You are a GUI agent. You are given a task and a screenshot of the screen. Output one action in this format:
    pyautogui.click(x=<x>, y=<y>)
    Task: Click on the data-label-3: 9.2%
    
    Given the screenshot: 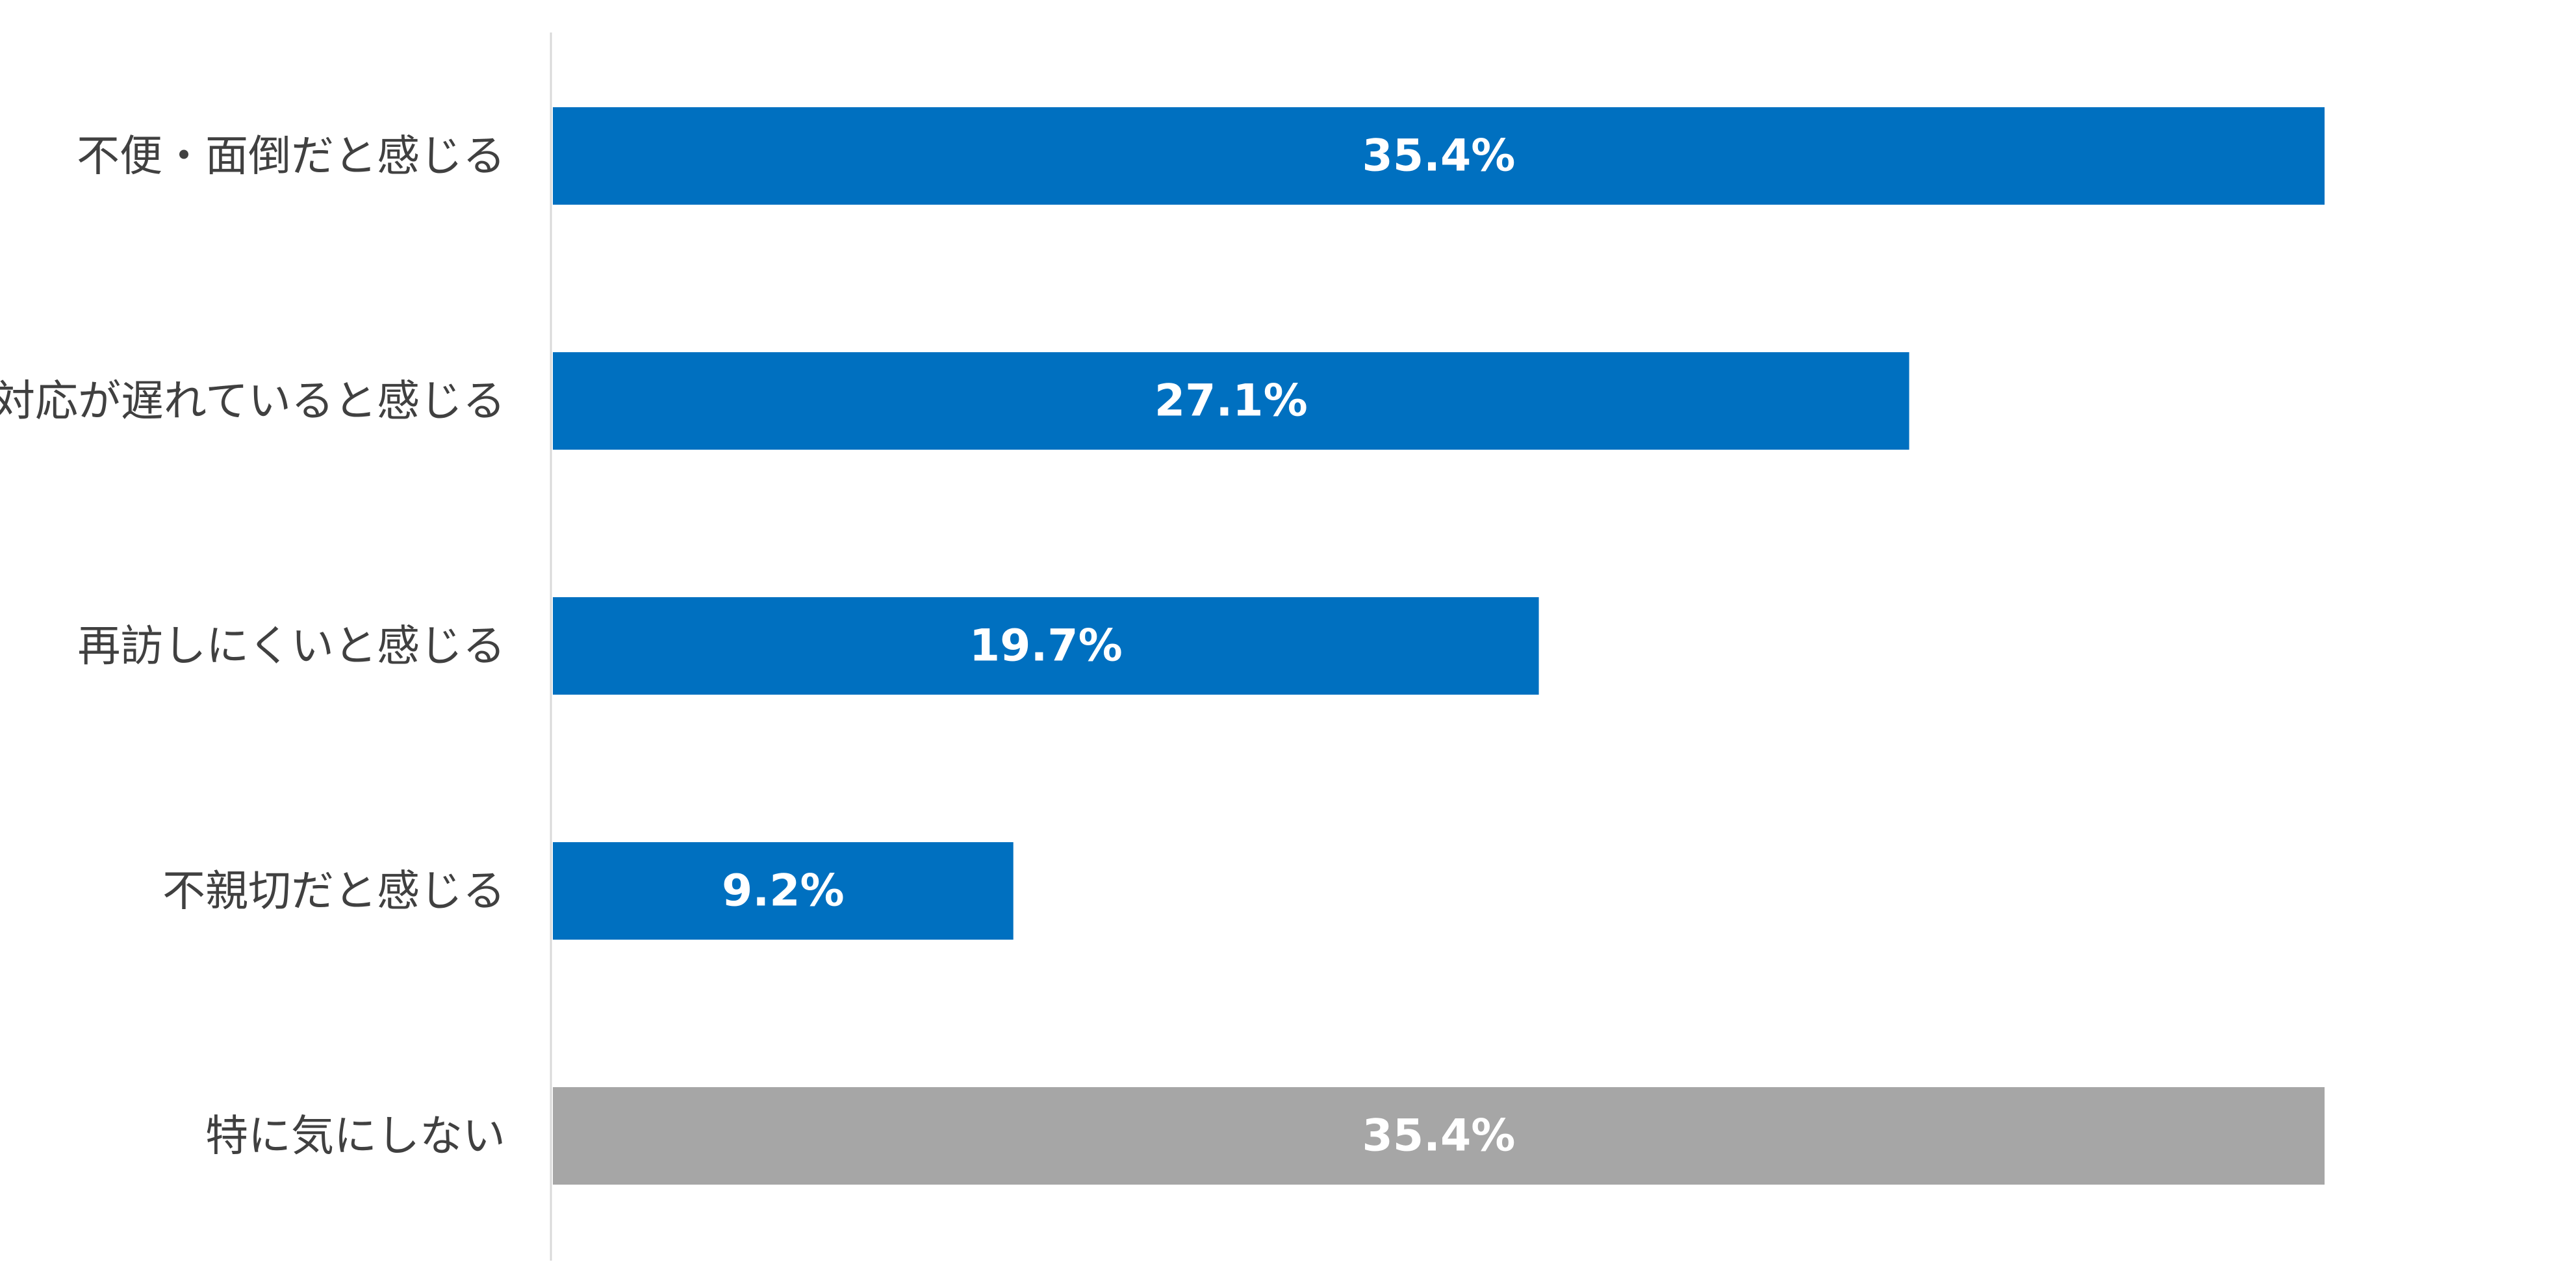 What is the action you would take?
    pyautogui.click(x=783, y=892)
    